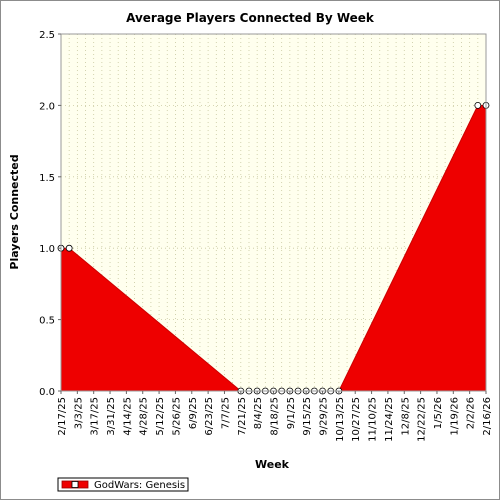  Describe the element at coordinates (62, 416) in the screenshot. I see `x-tick-label: 2/17/25` at that location.